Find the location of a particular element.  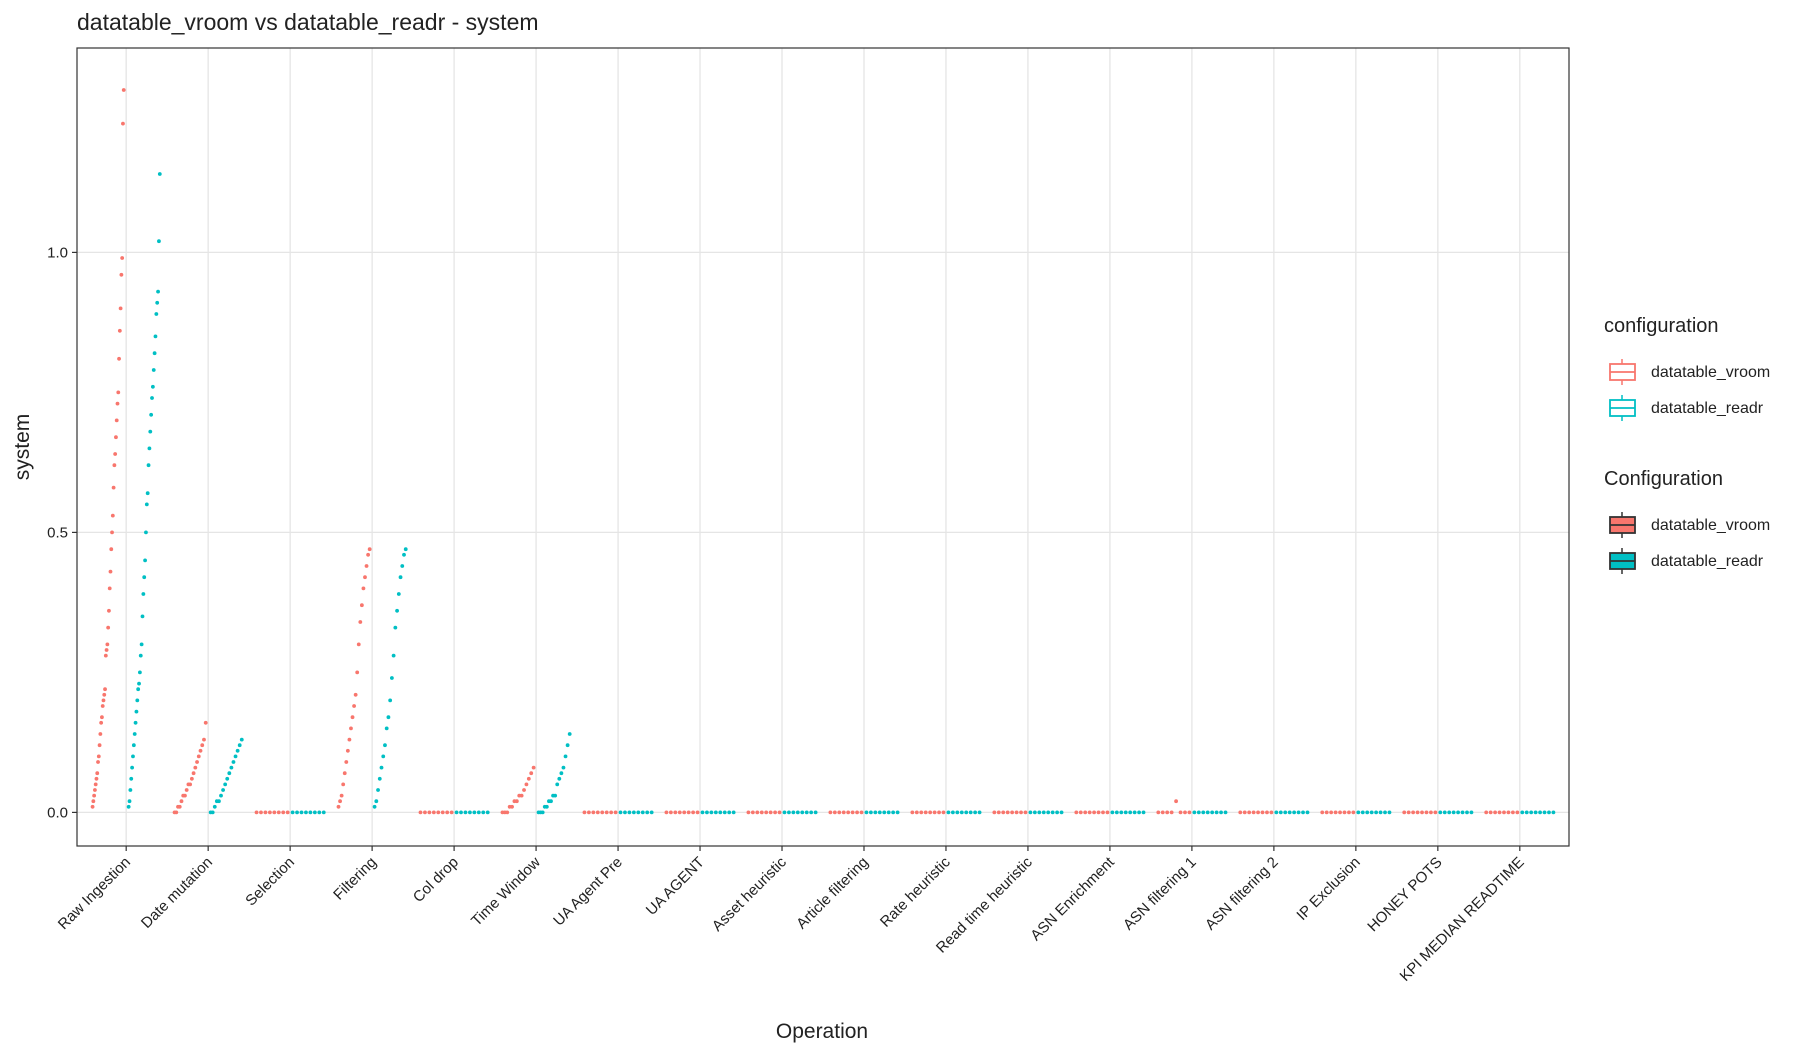

legend-label: datatable_readr is located at coordinates (1707, 561).